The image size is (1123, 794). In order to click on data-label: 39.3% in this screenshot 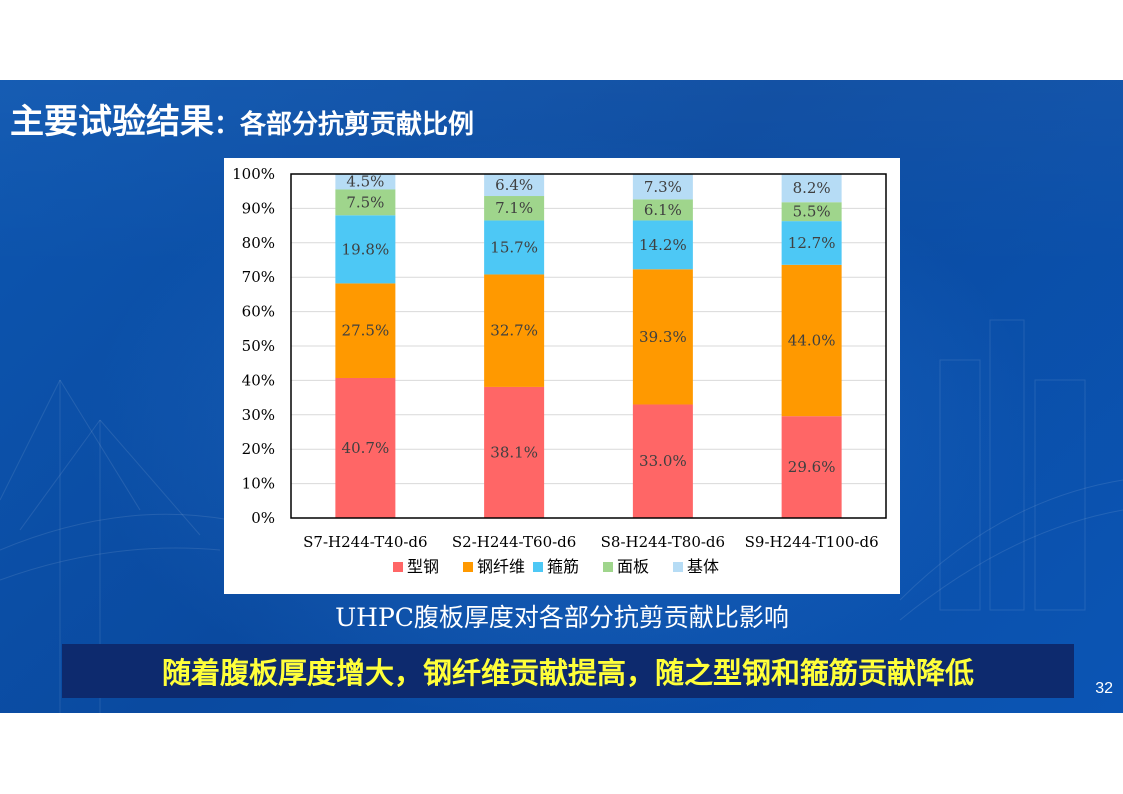, I will do `click(663, 337)`.